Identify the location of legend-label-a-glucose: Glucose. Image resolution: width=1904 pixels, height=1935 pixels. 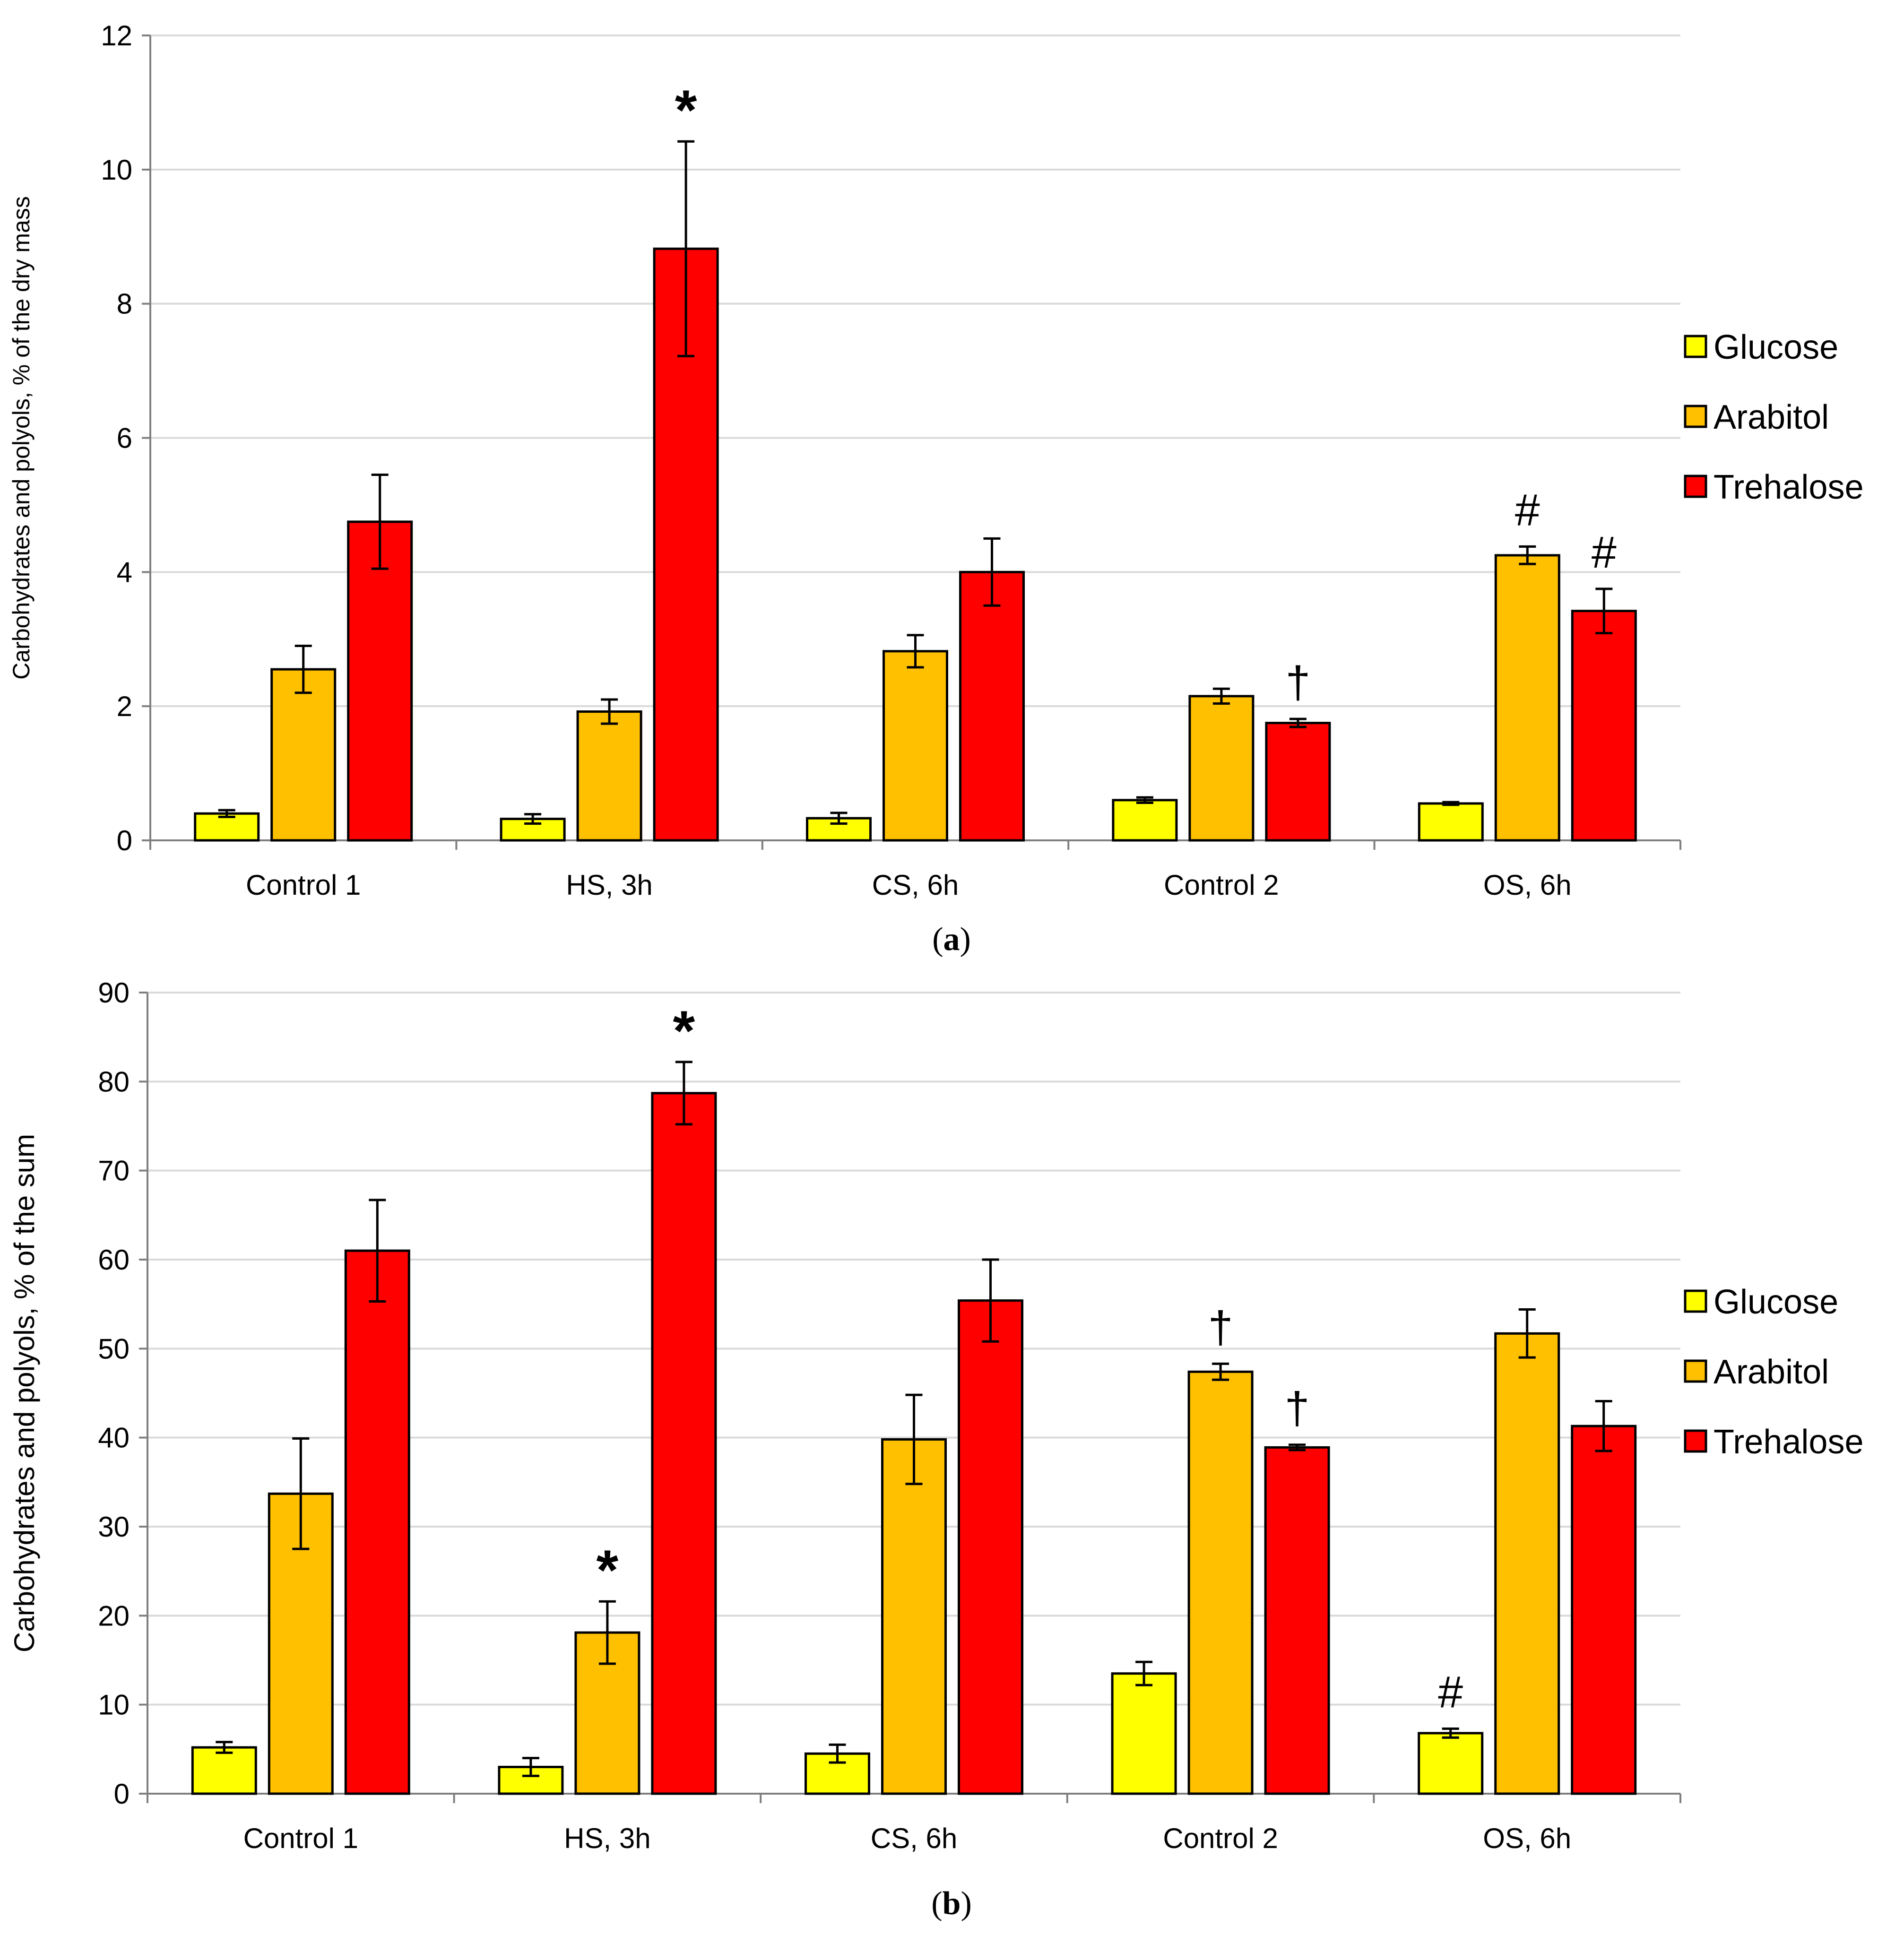
(1776, 347).